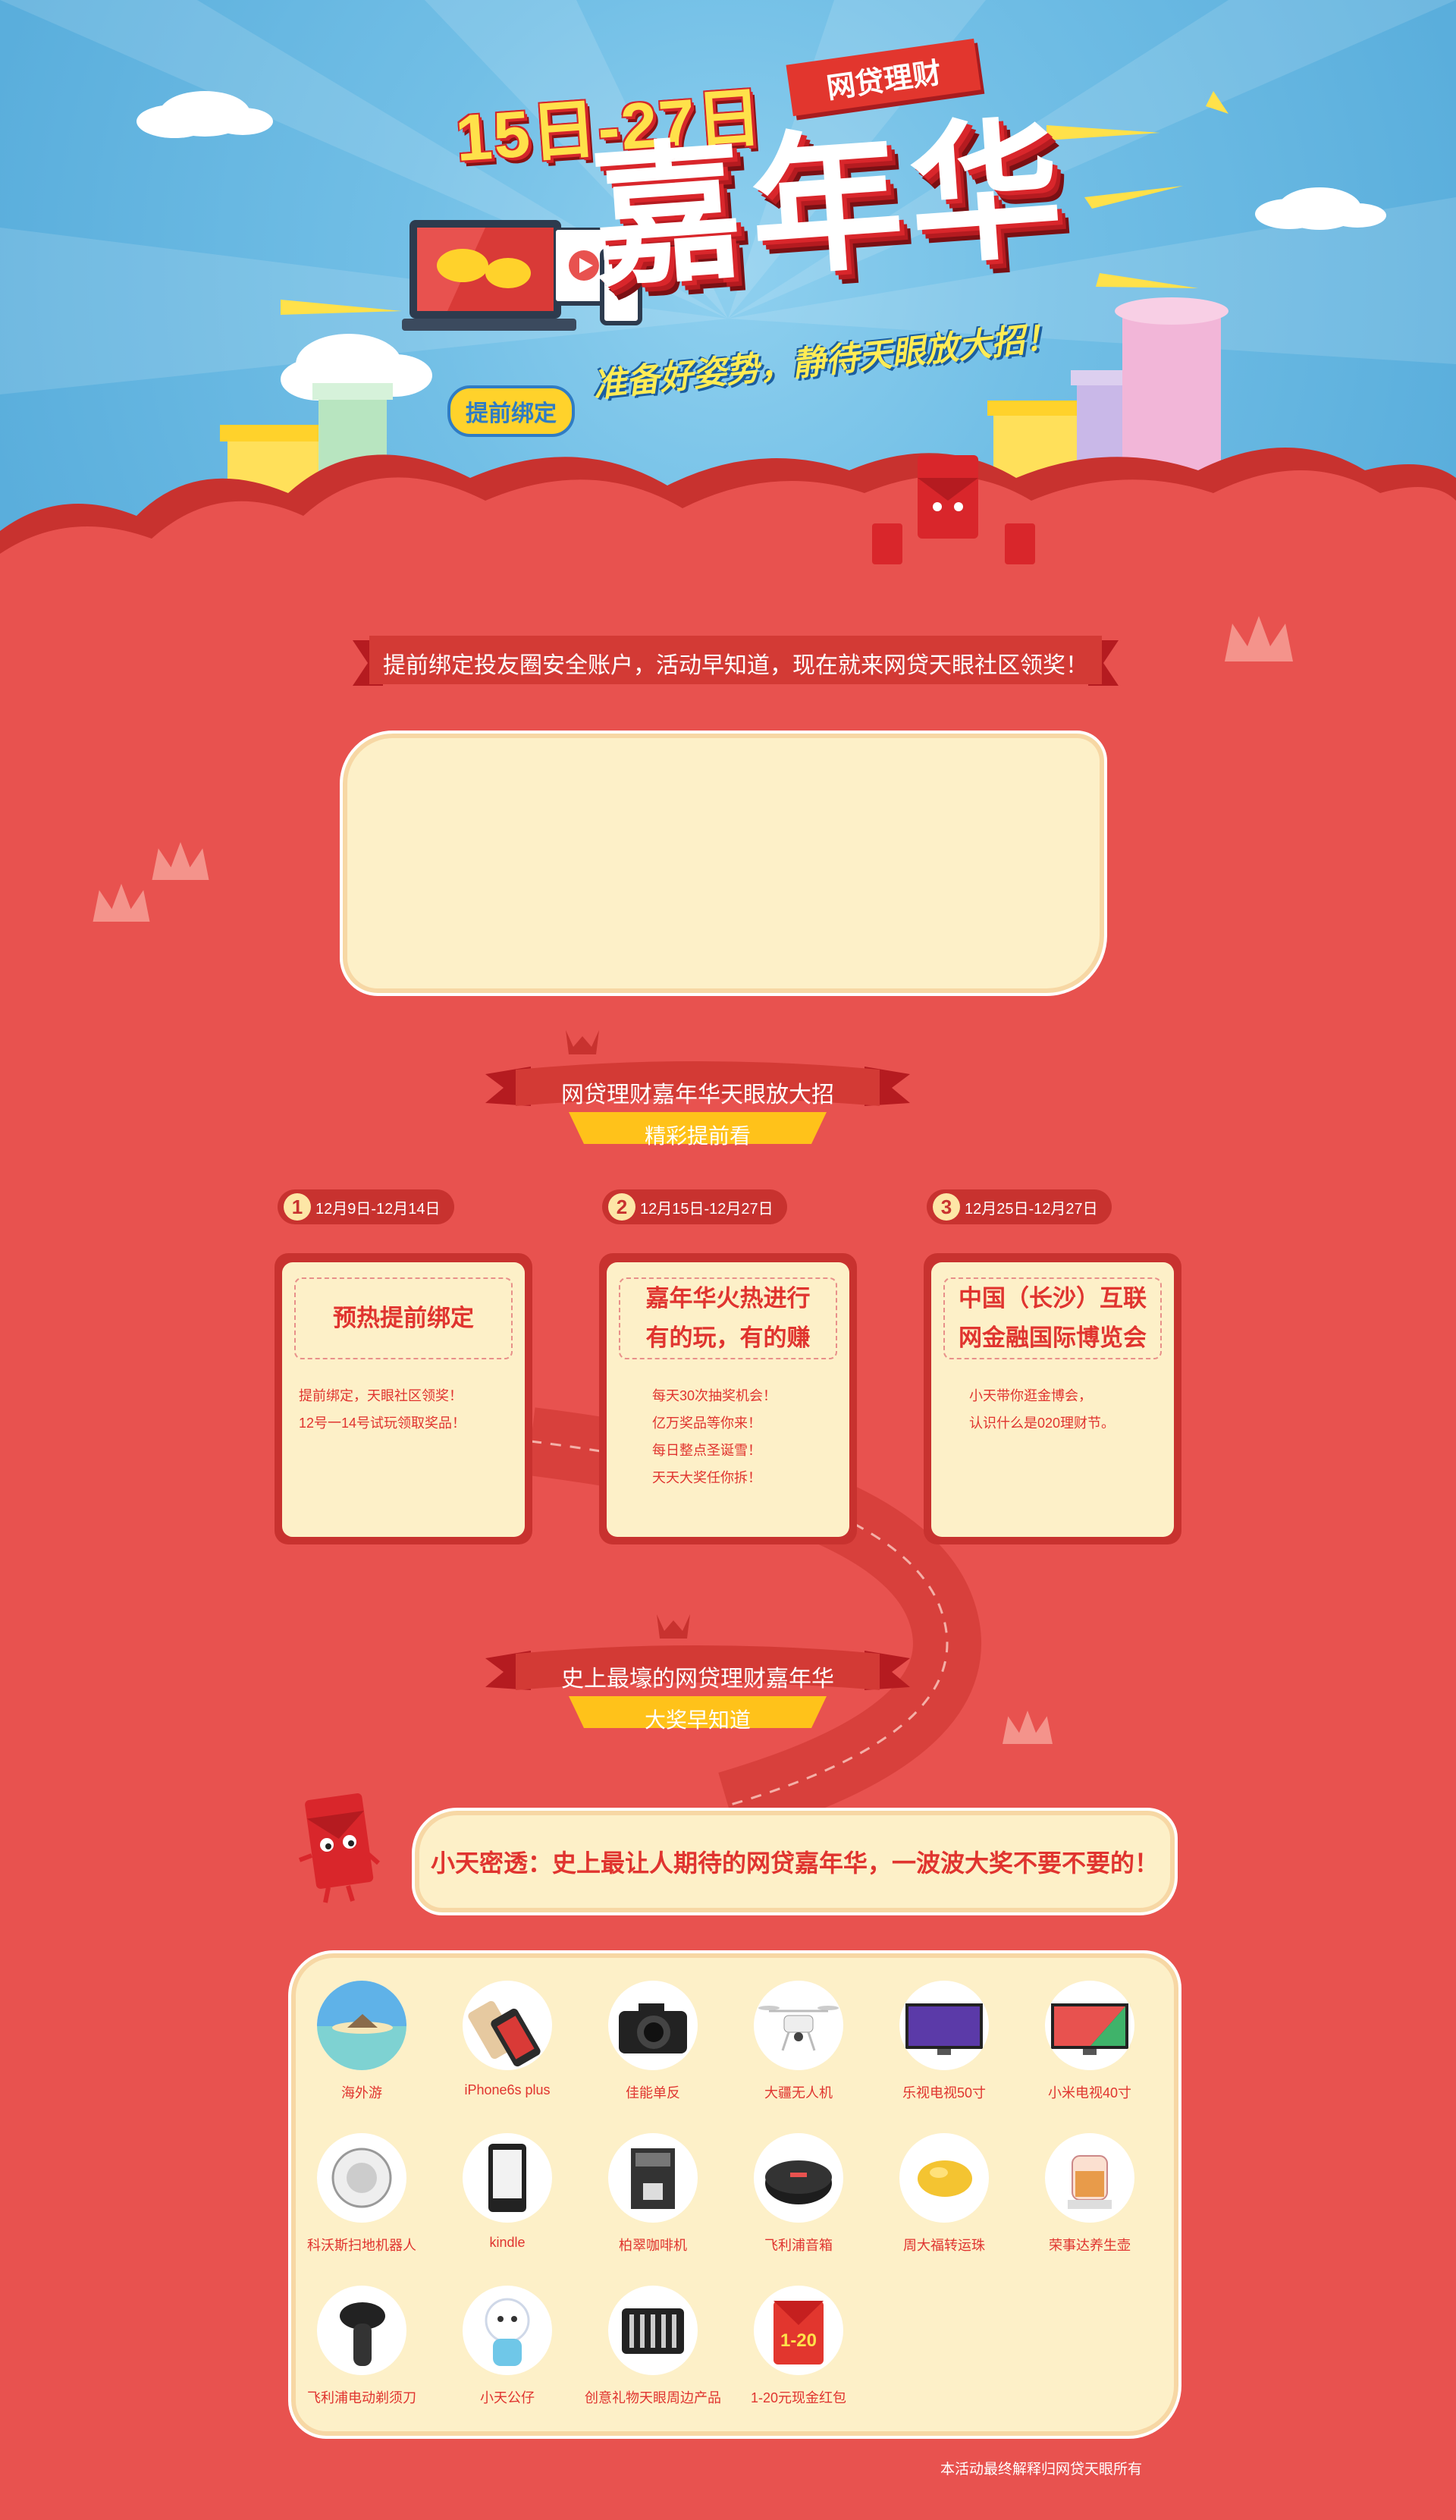  What do you see at coordinates (297, 1207) in the screenshot?
I see `step-number: 1` at bounding box center [297, 1207].